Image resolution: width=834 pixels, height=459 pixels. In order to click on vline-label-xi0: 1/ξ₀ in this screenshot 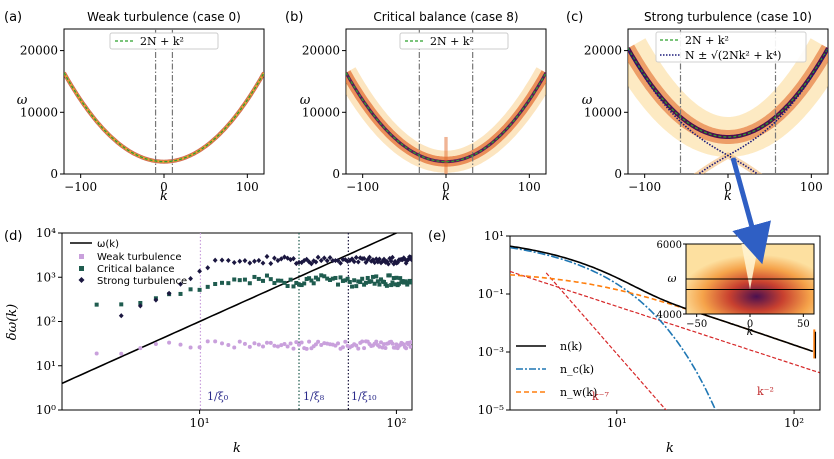, I will do `click(218, 396)`.